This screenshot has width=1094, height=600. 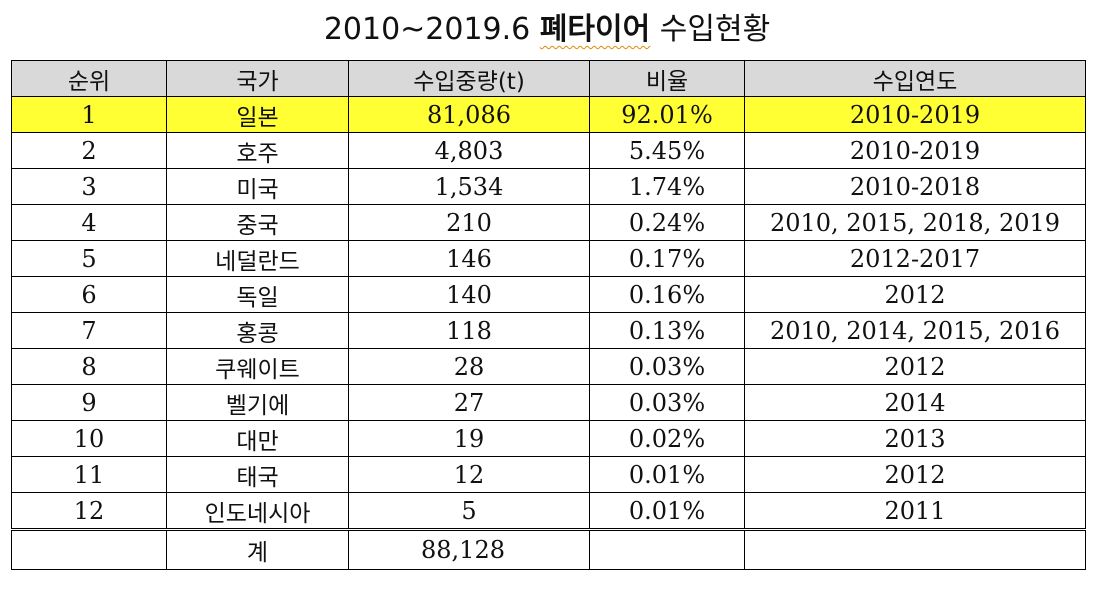 I want to click on total-years-cell, so click(x=915, y=549).